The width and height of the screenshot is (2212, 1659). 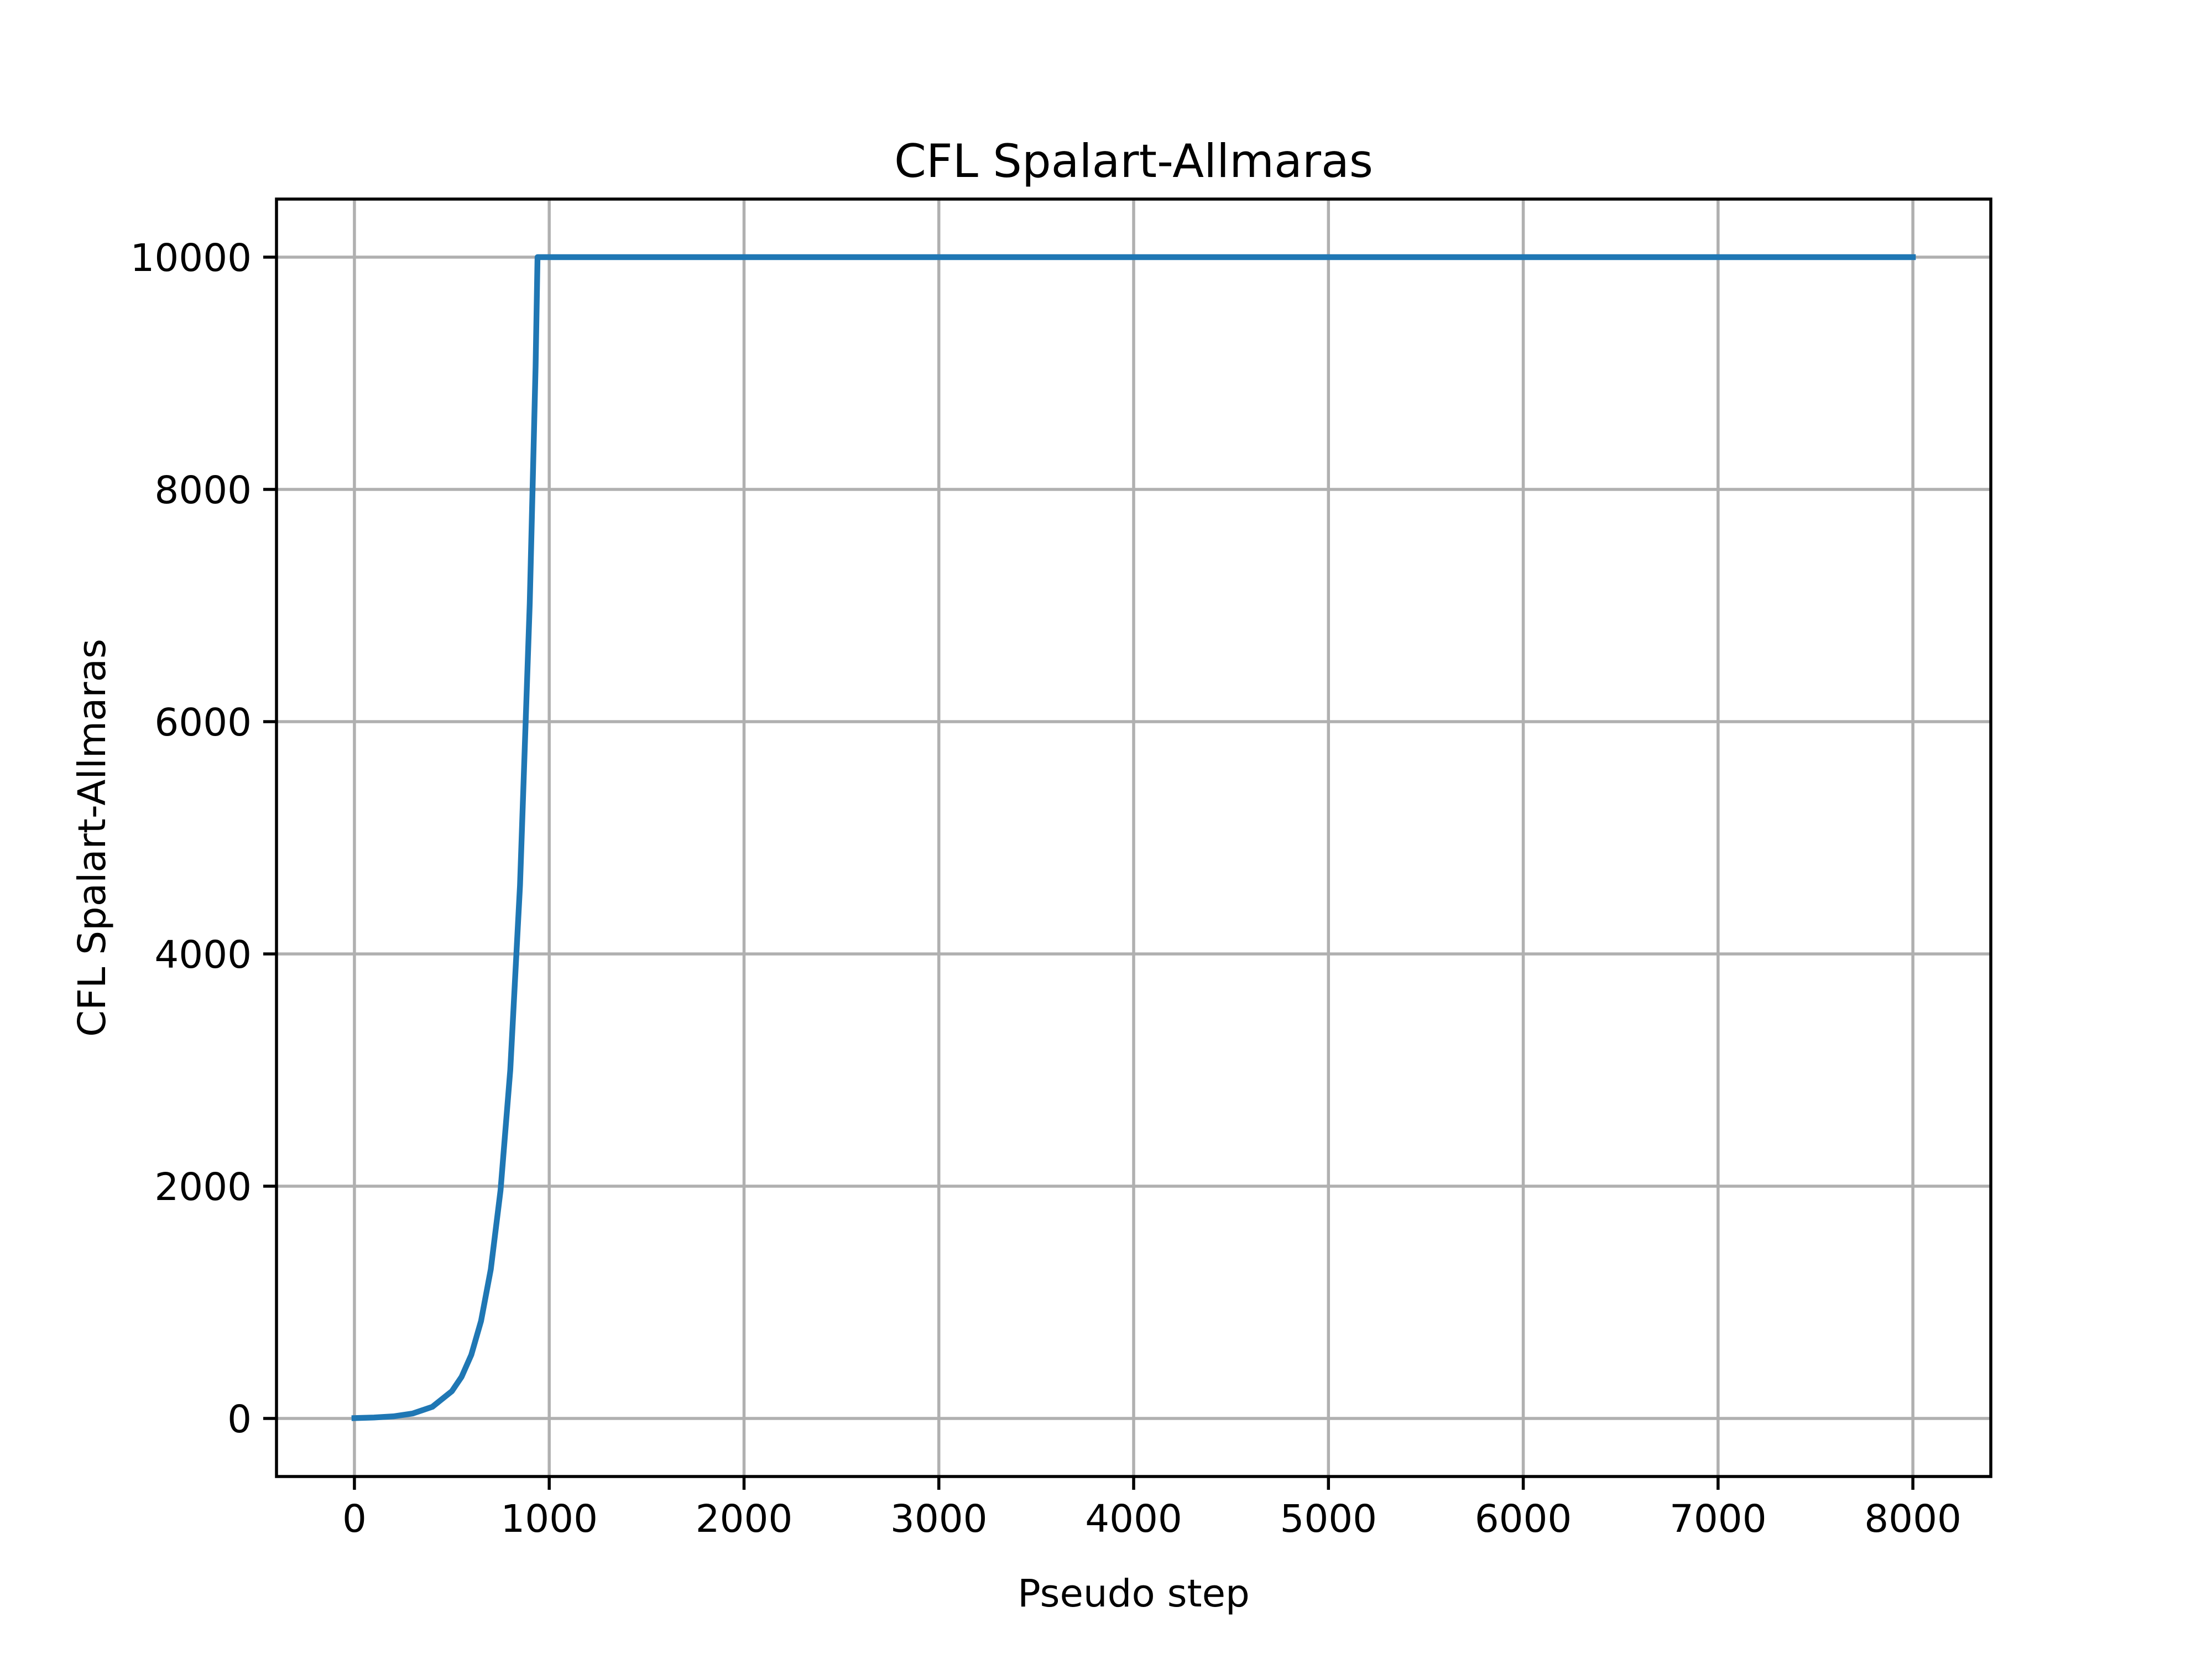 What do you see at coordinates (240, 1420) in the screenshot?
I see `y-tick-label: 0` at bounding box center [240, 1420].